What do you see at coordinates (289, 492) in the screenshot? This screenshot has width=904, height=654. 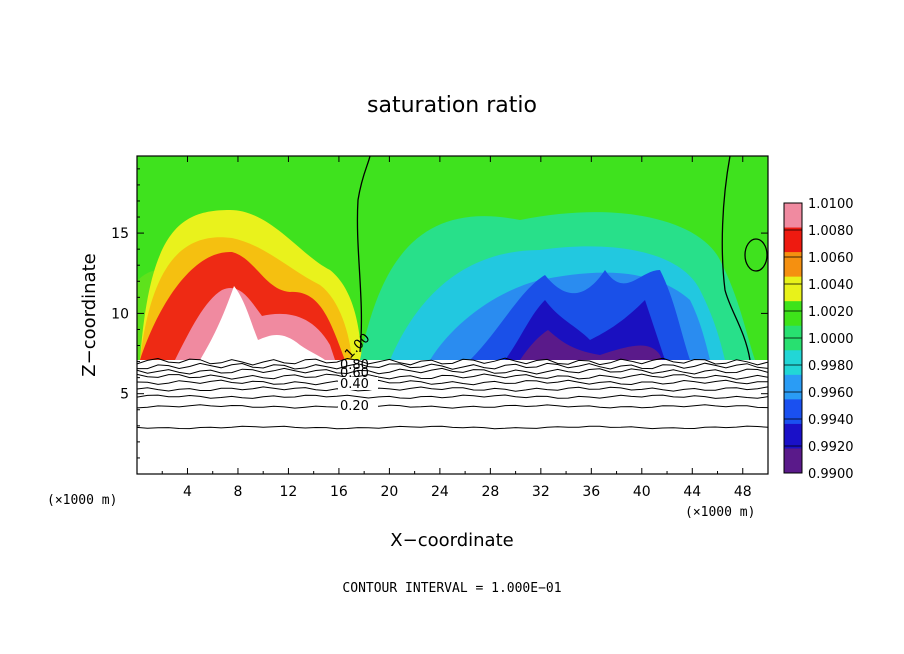 I see `x-tick-label: 12` at bounding box center [289, 492].